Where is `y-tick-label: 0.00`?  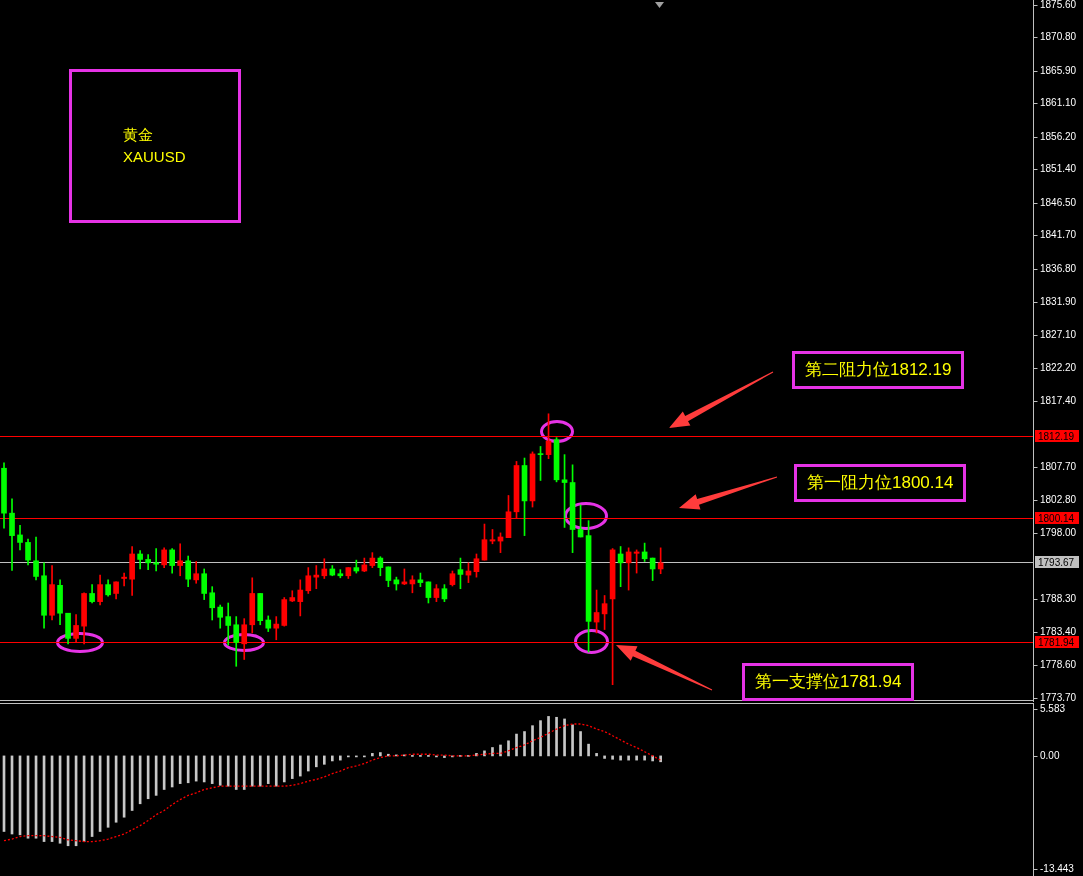
y-tick-label: 0.00 is located at coordinates (1050, 755).